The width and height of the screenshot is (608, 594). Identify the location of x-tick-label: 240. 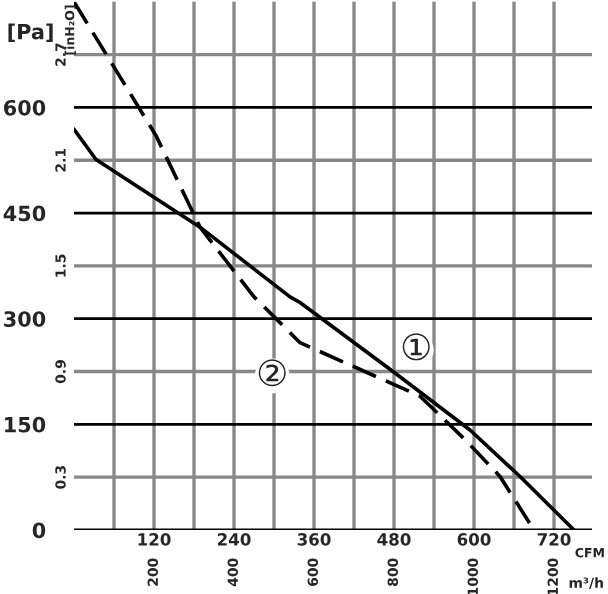
(234, 539).